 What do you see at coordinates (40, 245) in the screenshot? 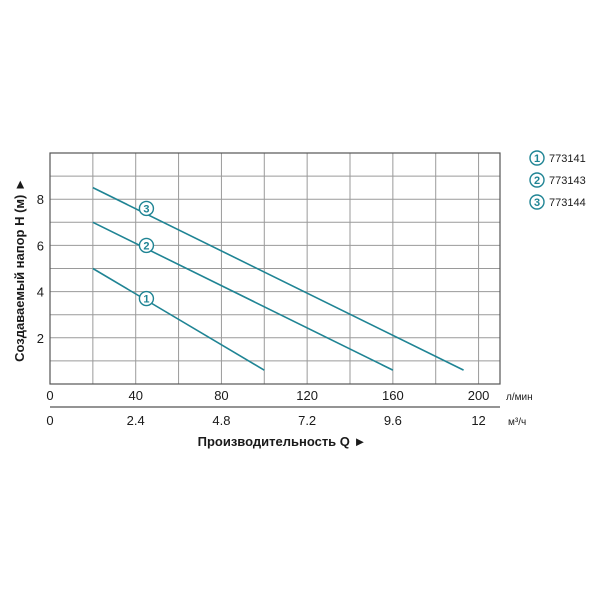
I see `y-tick-label: 6` at bounding box center [40, 245].